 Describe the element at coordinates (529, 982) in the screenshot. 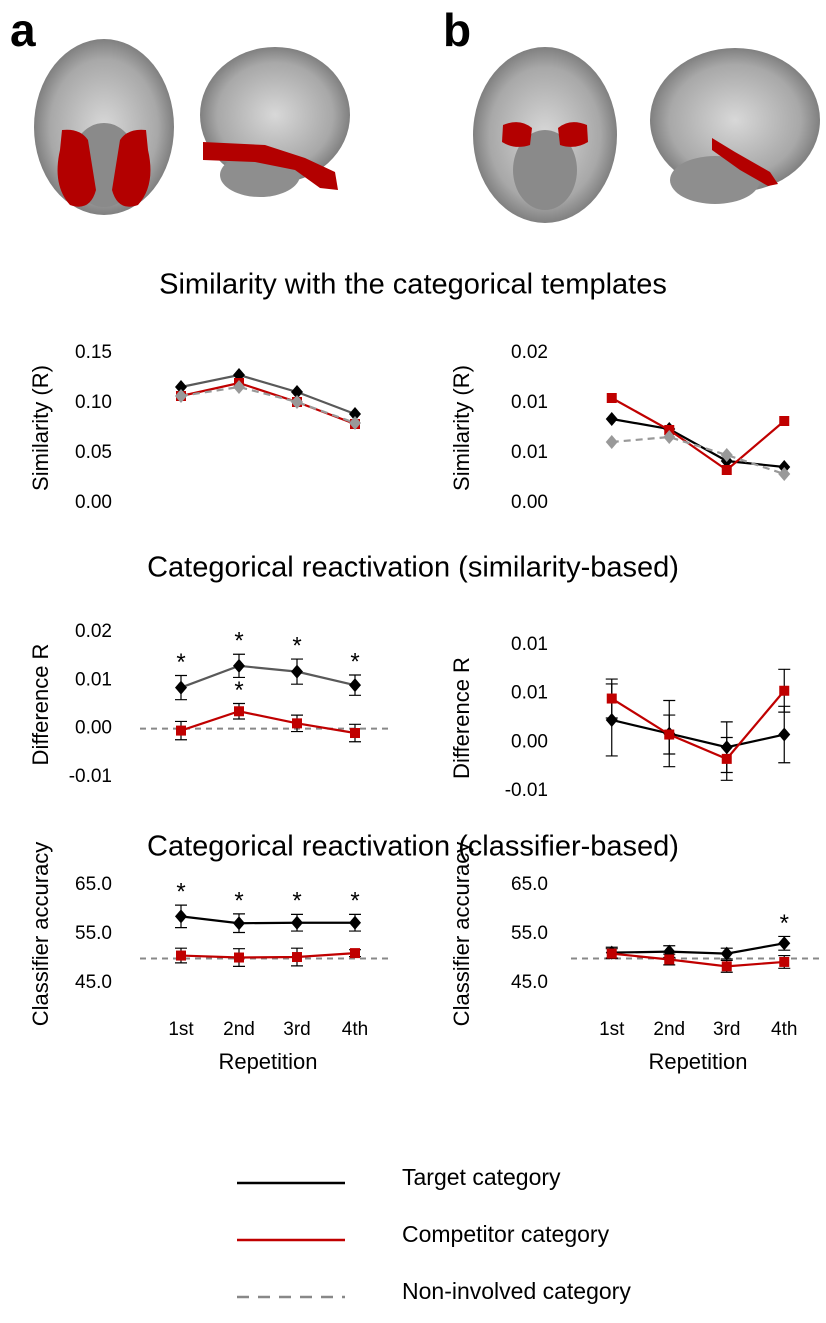

I see `y-tick-label: 45.0` at that location.